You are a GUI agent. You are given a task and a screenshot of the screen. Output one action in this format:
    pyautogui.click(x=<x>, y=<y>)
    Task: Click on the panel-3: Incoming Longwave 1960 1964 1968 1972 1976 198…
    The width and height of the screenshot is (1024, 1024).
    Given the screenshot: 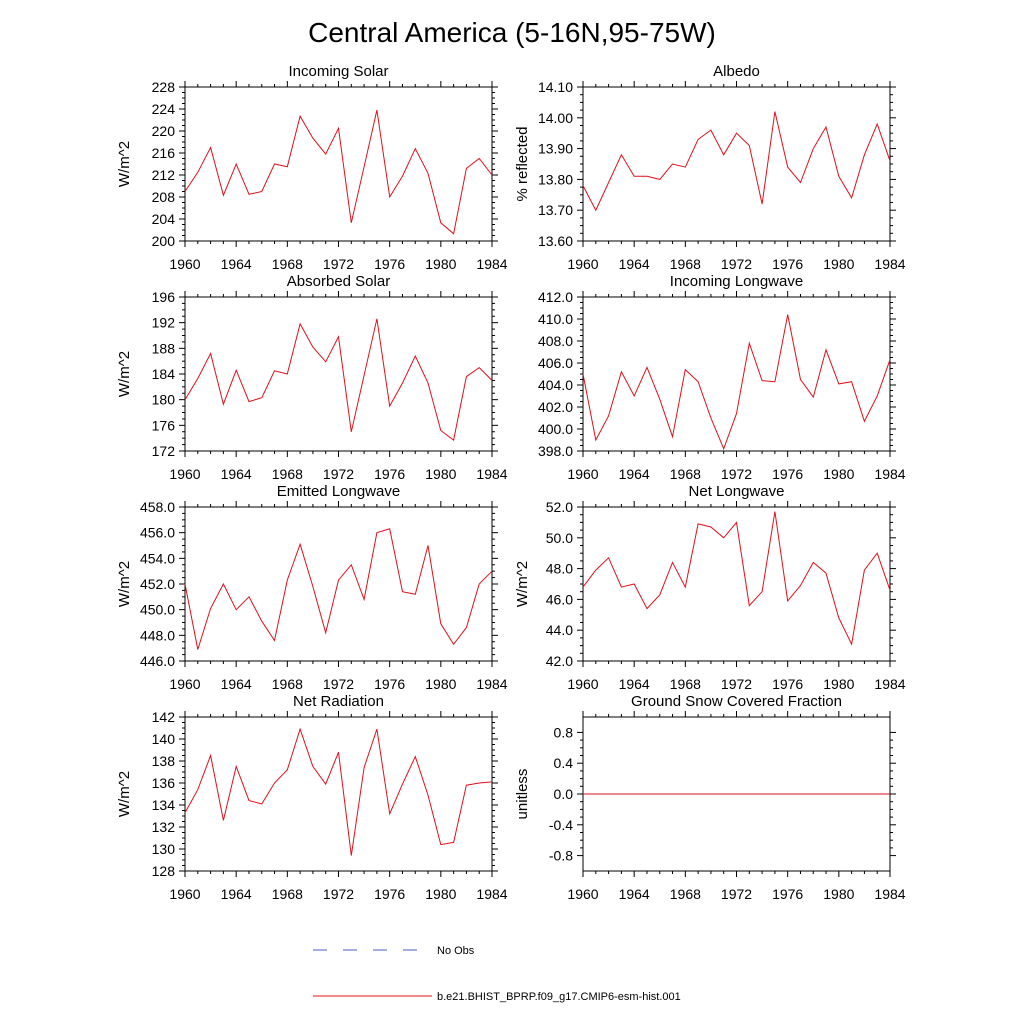 What is the action you would take?
    pyautogui.click(x=722, y=377)
    